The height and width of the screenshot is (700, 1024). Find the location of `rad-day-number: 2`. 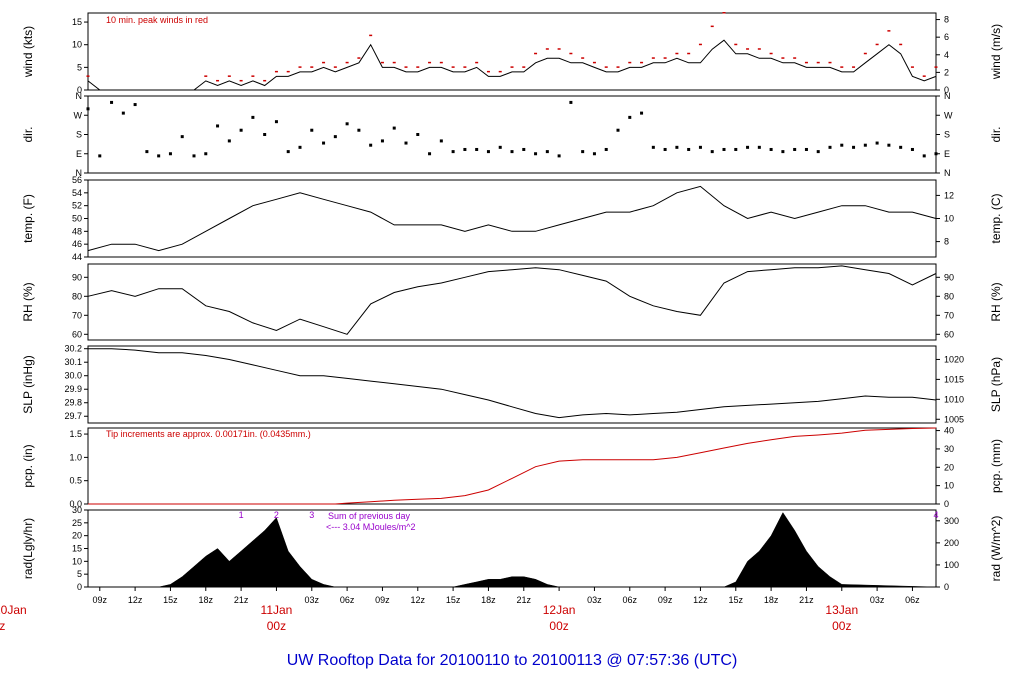

rad-day-number: 2 is located at coordinates (276, 515).